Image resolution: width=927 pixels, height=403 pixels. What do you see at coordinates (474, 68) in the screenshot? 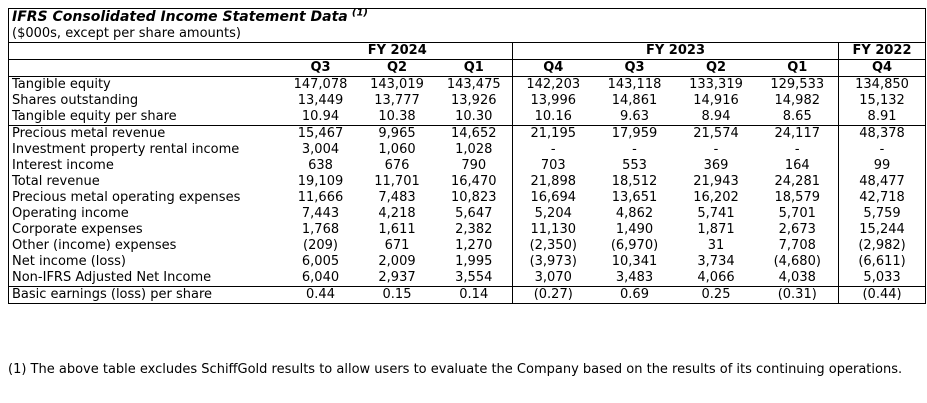
I see `quarter-header-fy2024-q1: Q1` at bounding box center [474, 68].